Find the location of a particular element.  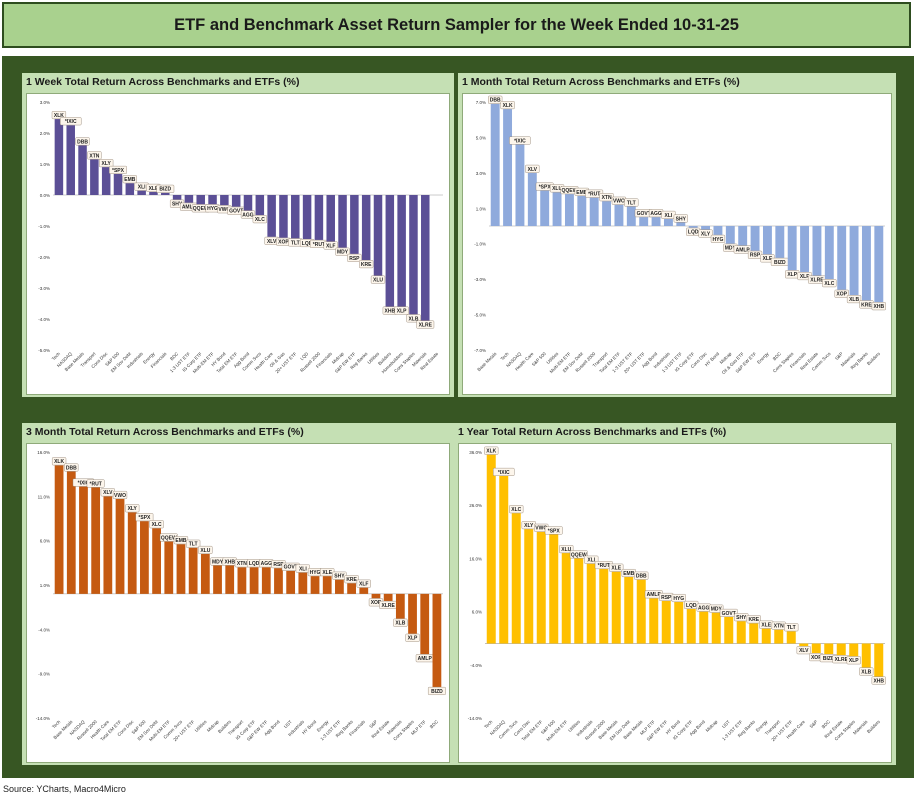

c0-ytick-label: 1.0% is located at coordinates (45, 164).